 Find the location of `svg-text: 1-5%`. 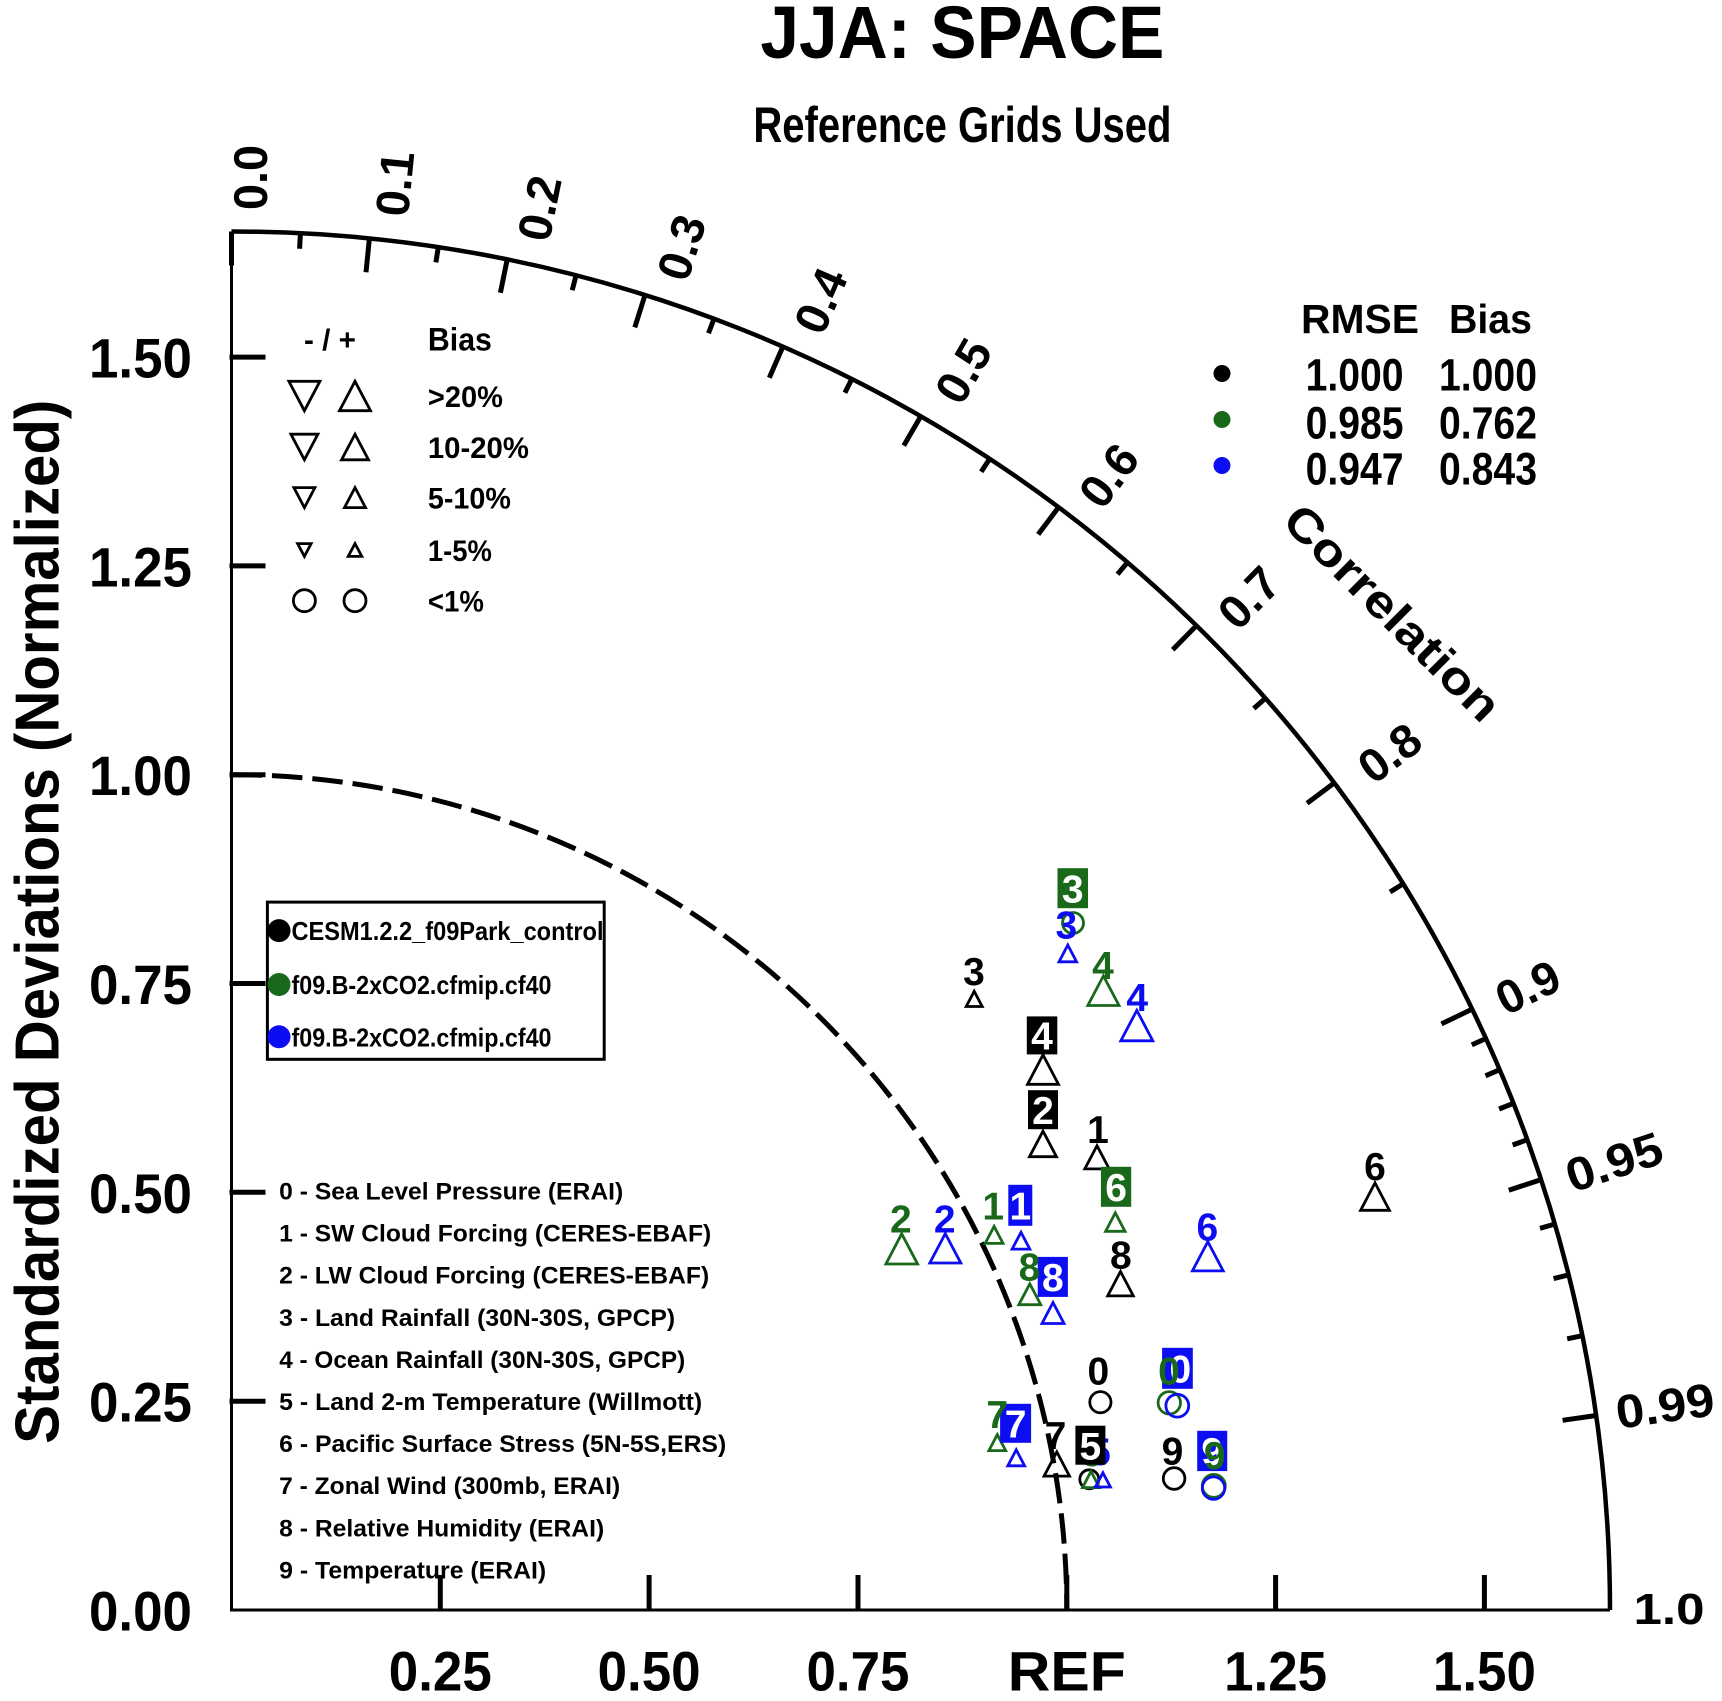

svg-text: 1-5% is located at coordinates (460, 551).